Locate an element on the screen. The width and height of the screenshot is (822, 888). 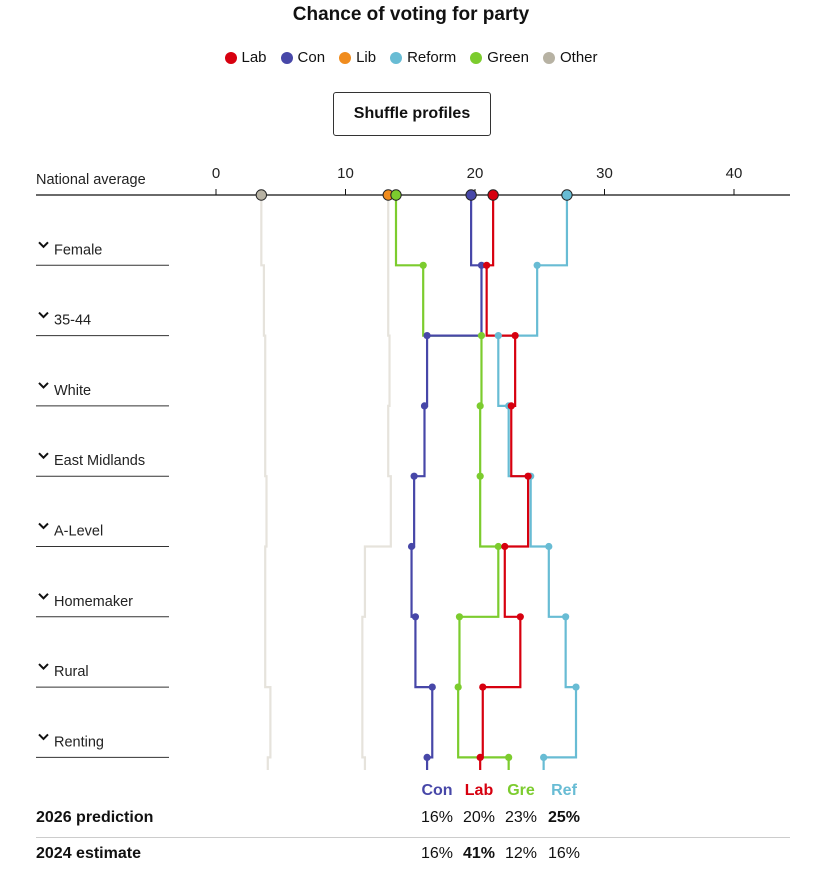
summary-row-2026: 2026 prediction 16% 20% 23% 25% is located at coordinates (413, 824).